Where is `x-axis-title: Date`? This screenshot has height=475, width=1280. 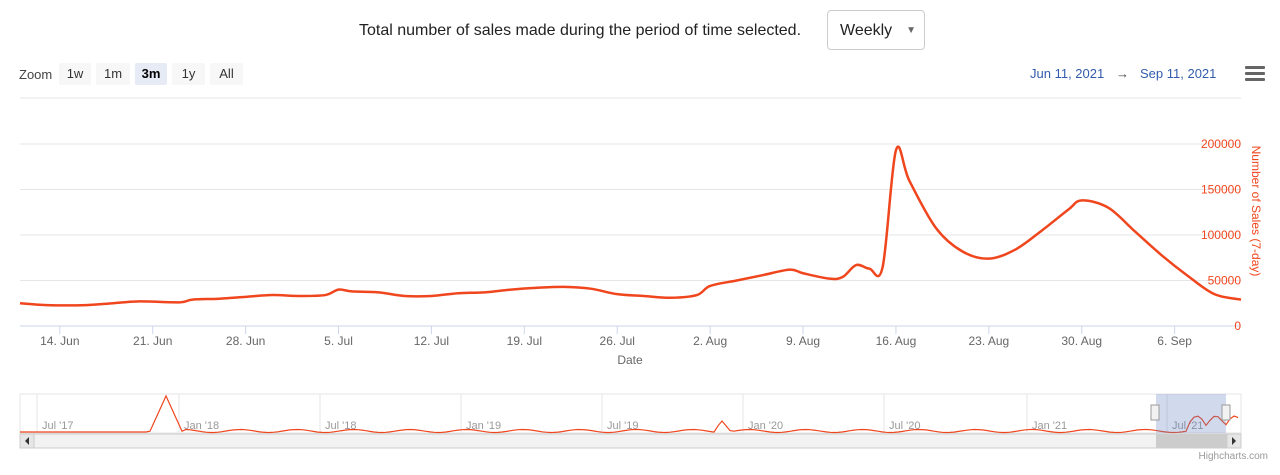
x-axis-title: Date is located at coordinates (630, 360).